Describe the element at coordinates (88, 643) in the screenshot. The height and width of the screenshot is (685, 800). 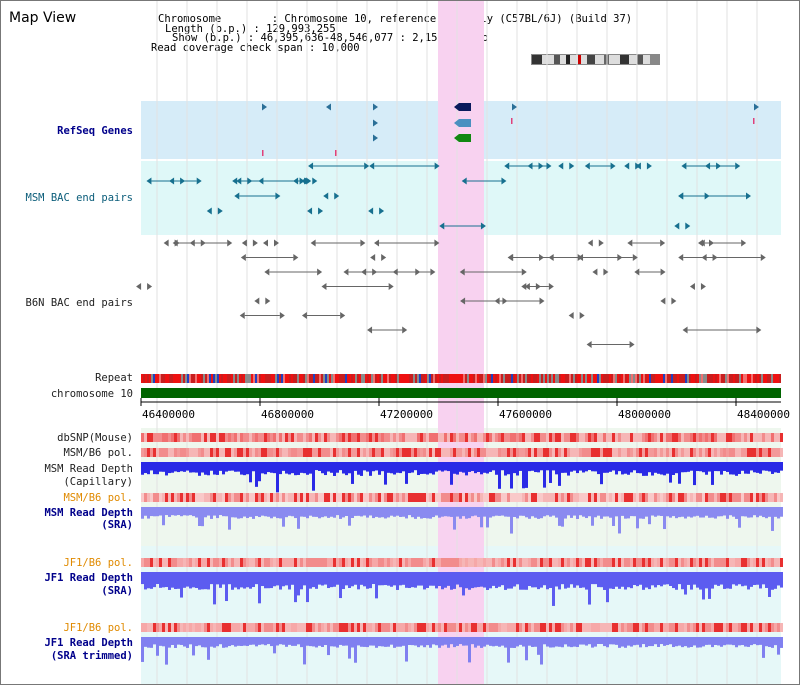
I see `track-label-jf1-depth-trim: JF1 Read Depth` at that location.